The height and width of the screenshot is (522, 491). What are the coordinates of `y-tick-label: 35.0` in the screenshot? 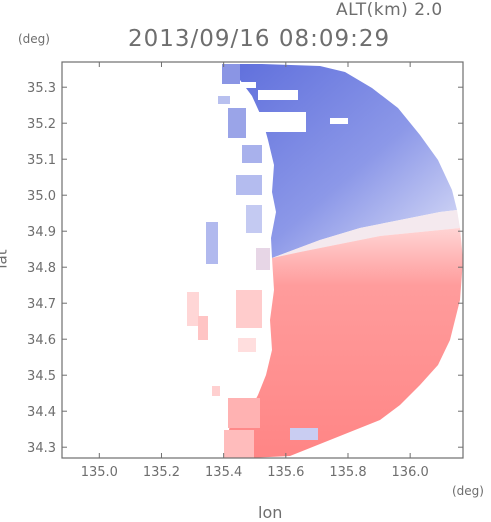 It's located at (41, 196).